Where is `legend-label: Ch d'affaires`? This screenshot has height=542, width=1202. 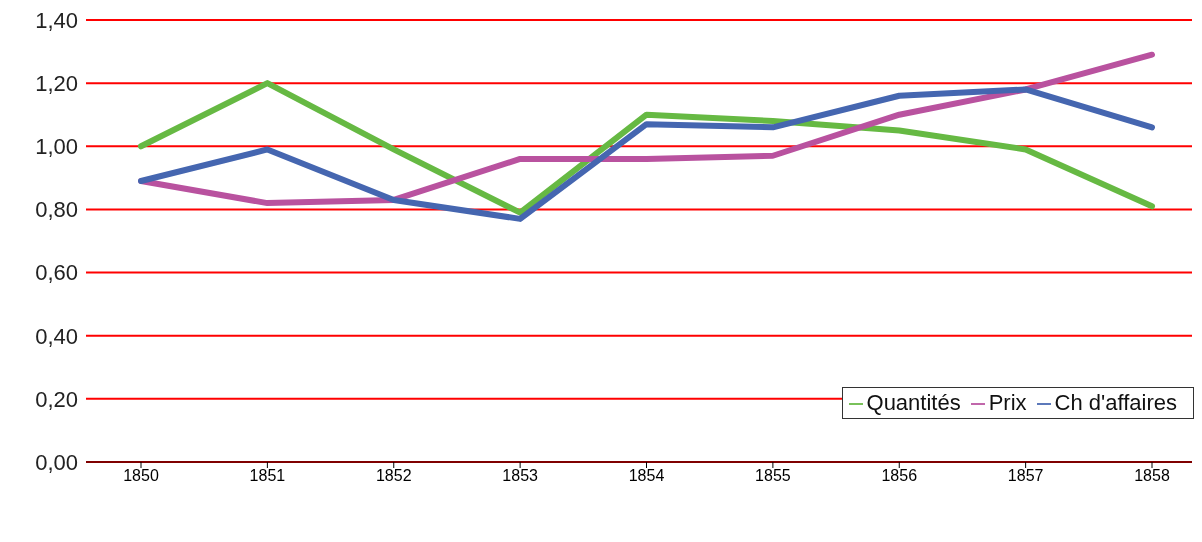
legend-label: Ch d'affaires is located at coordinates (1115, 402).